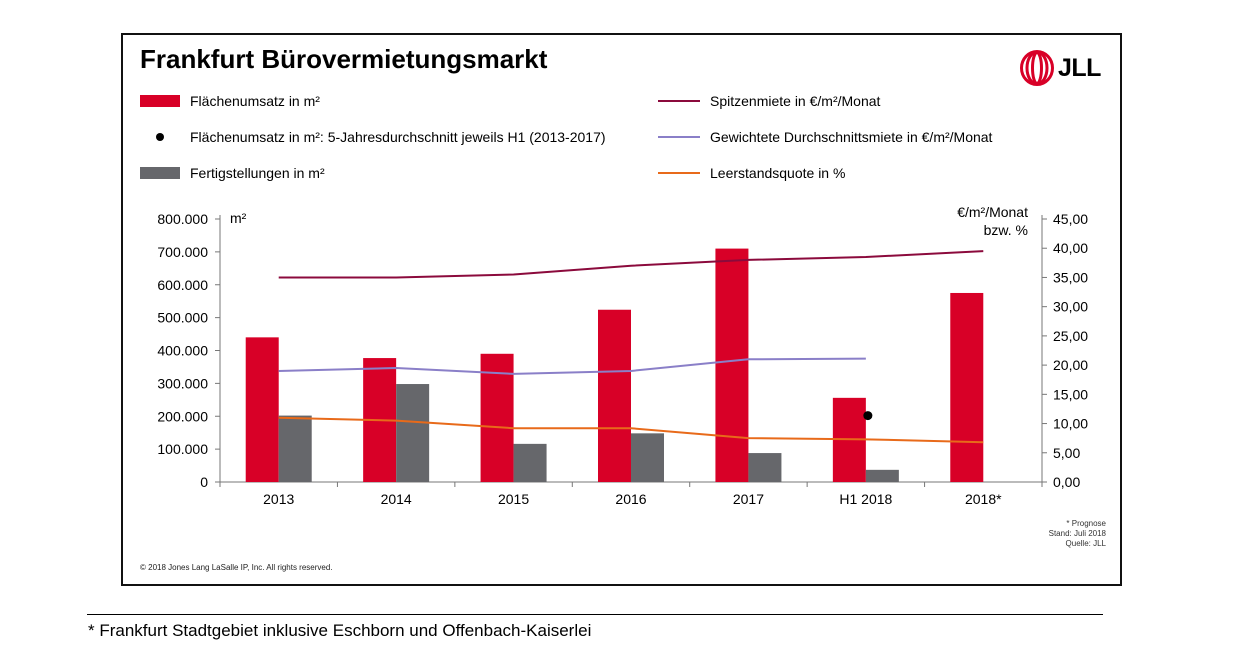 This screenshot has width=1257, height=647. Describe the element at coordinates (778, 173) in the screenshot. I see `legend-vacancy-label: Leerstandsquote in %` at that location.